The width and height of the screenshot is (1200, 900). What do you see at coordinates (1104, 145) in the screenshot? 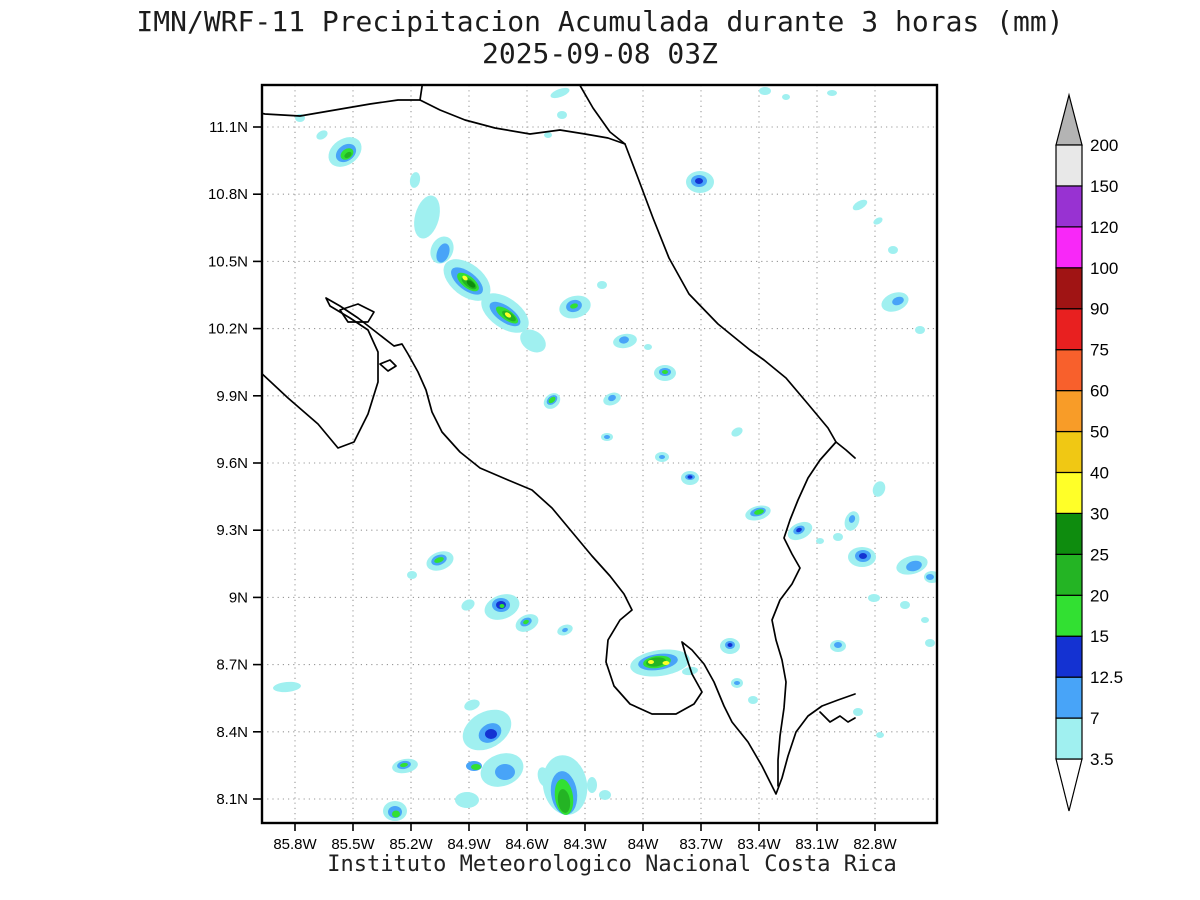
I see `colorbar-level-label: 200` at bounding box center [1104, 145].